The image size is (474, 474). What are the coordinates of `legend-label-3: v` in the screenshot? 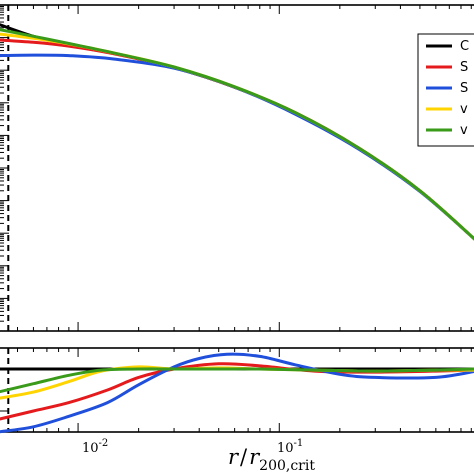 It's located at (464, 109).